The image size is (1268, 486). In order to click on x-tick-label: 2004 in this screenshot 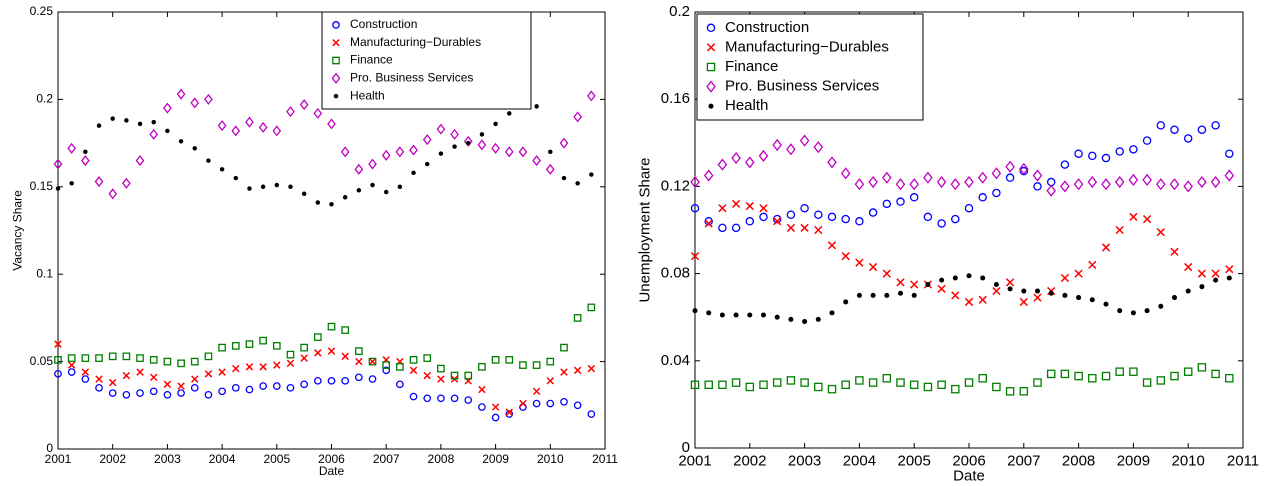, I will do `click(222, 459)`.